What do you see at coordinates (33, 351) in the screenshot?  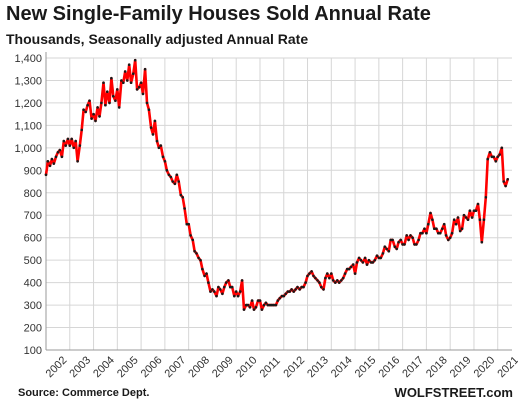 I see `y-tick-label: 100` at bounding box center [33, 351].